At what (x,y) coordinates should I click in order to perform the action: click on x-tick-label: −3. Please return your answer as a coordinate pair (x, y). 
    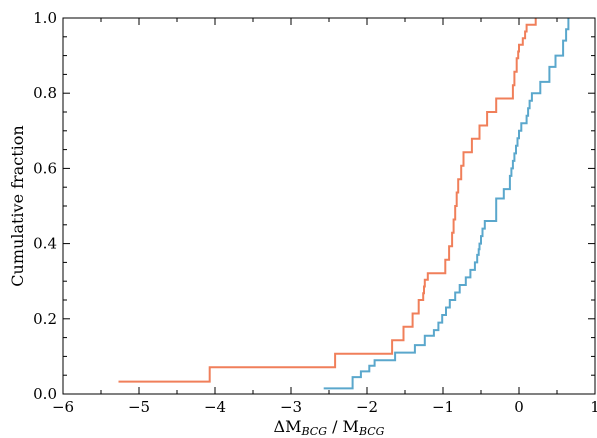
    Looking at the image, I should click on (291, 407).